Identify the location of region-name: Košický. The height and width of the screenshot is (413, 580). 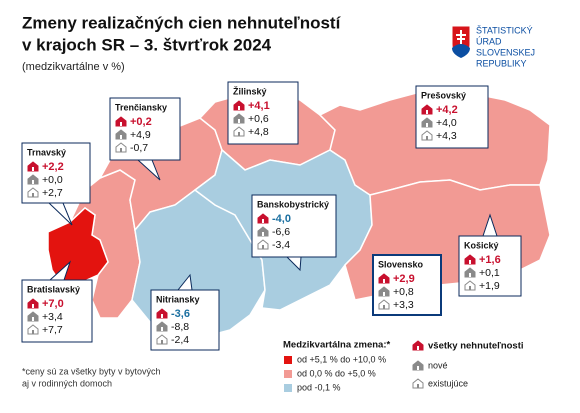
(481, 245).